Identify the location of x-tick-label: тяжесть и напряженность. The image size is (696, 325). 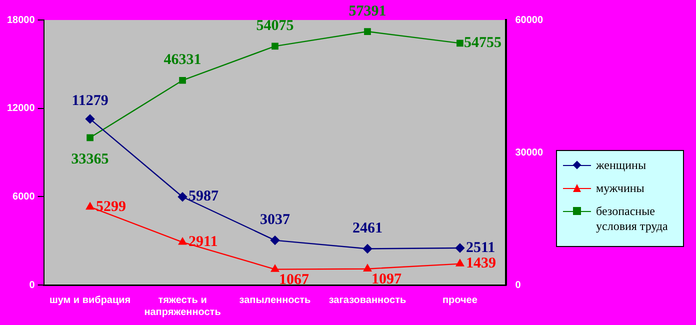
(182, 306).